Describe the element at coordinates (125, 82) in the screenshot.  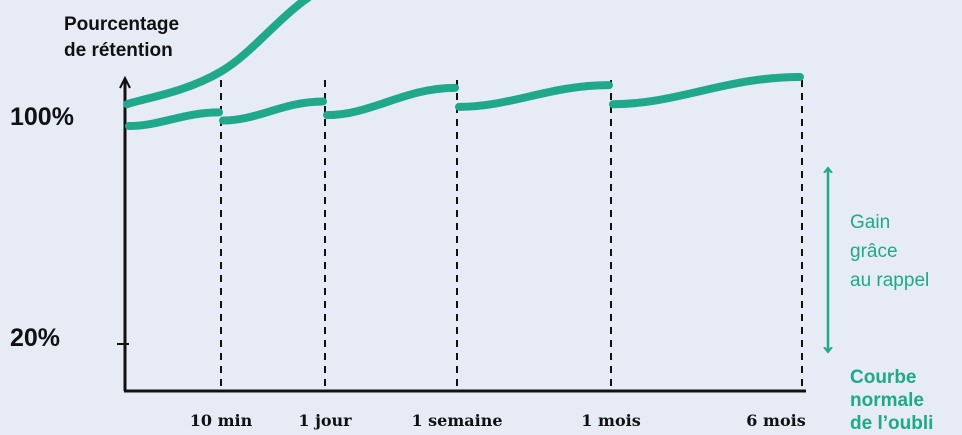
I see `y-axis-arrow` at that location.